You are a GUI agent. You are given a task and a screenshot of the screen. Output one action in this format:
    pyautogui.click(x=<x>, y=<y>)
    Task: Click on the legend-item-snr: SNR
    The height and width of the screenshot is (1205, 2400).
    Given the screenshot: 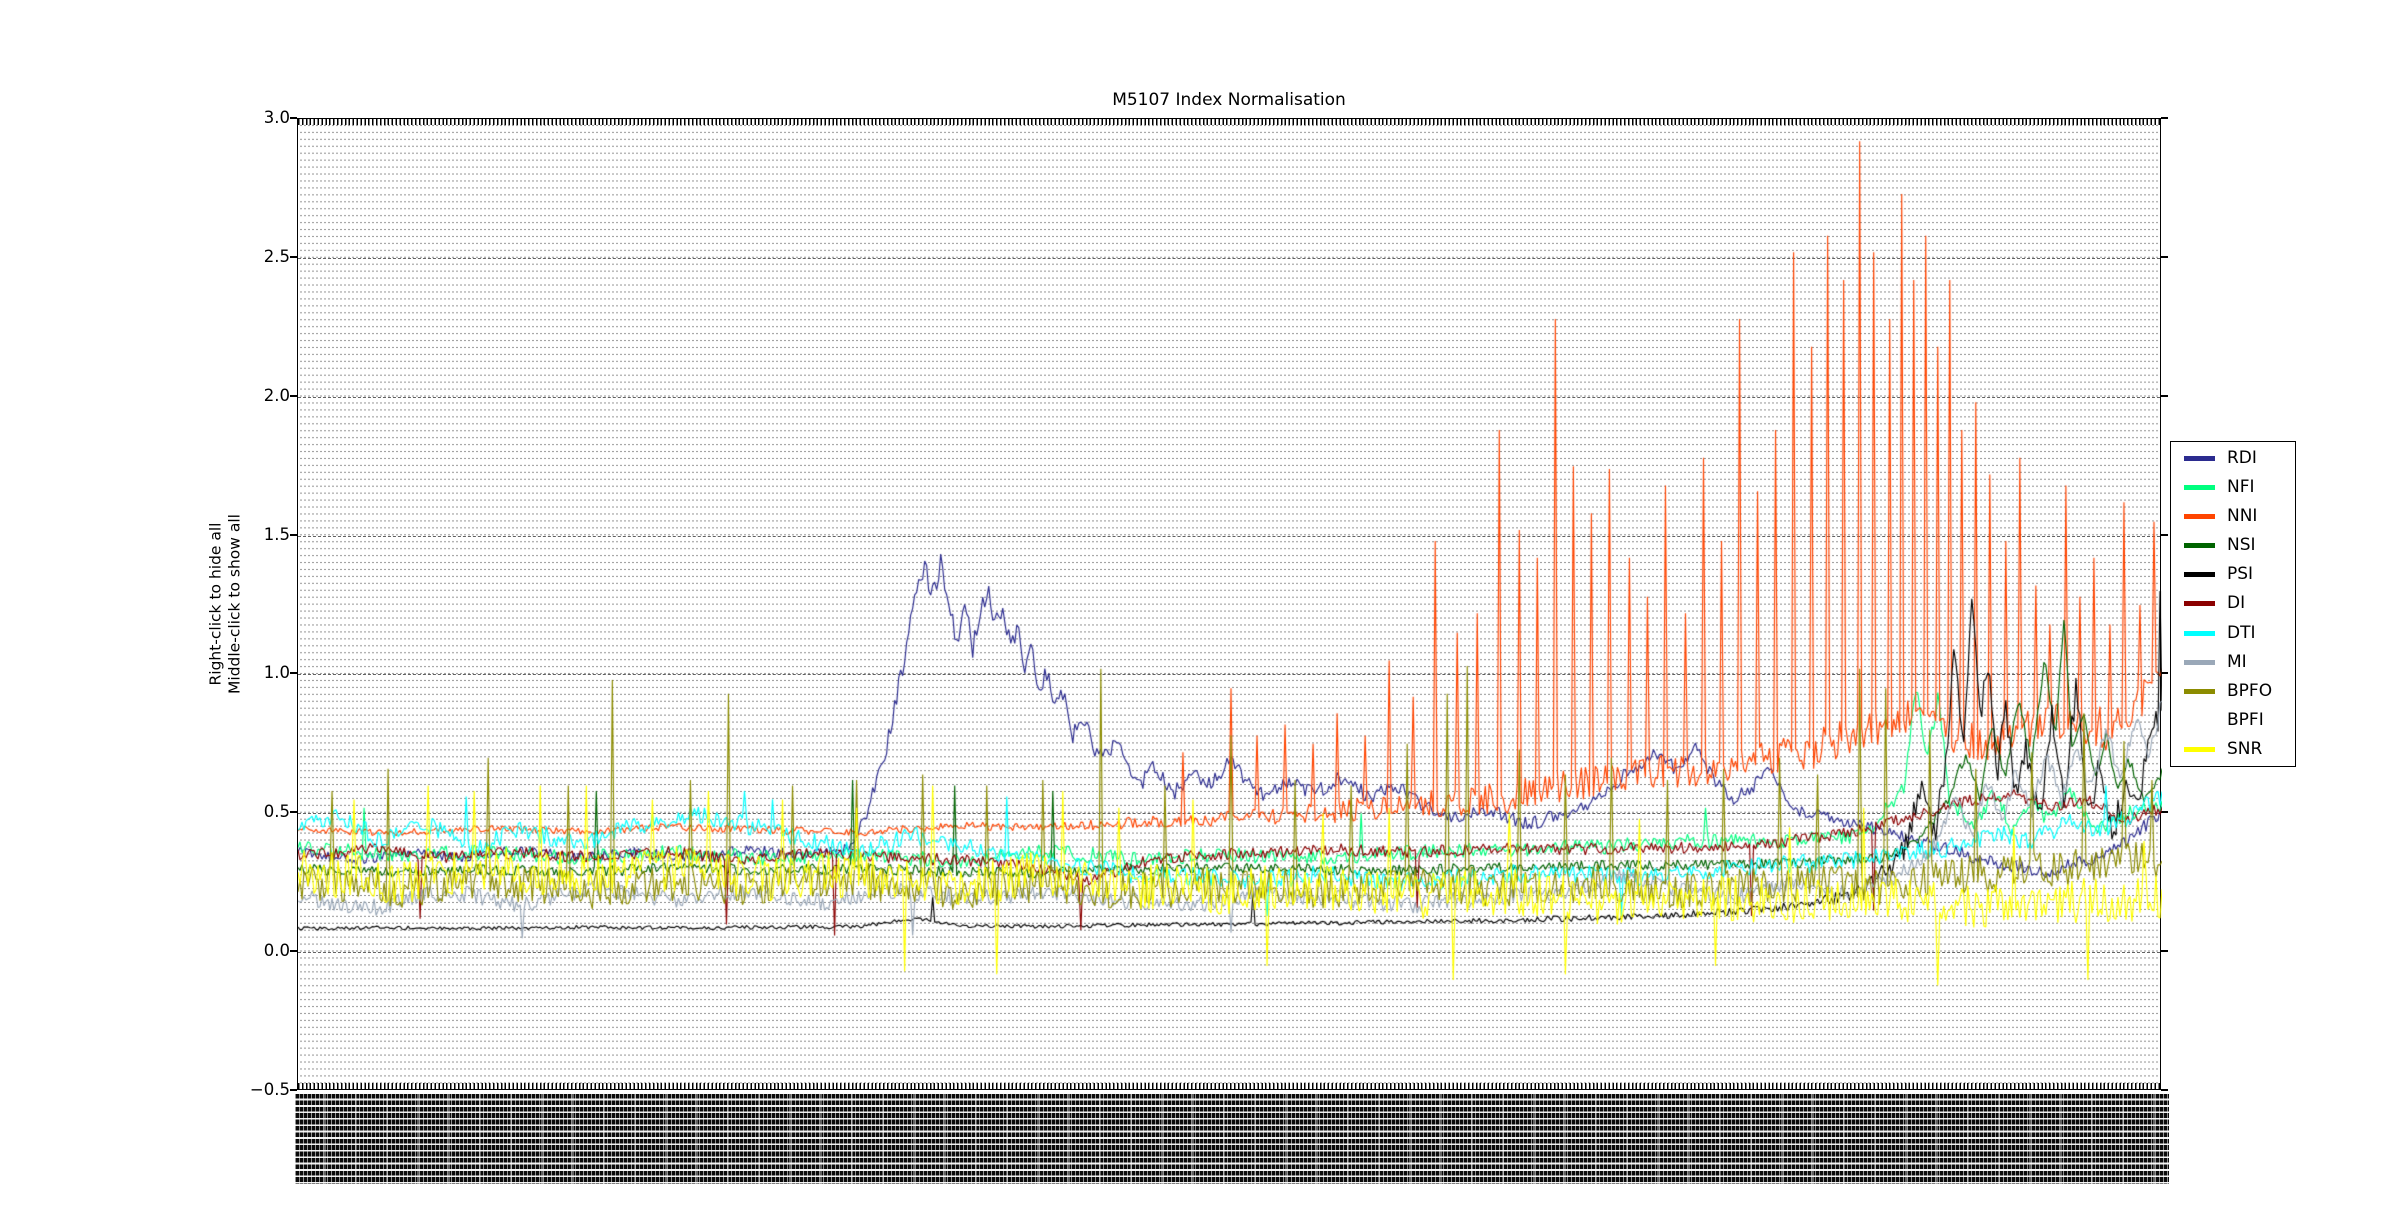 What is the action you would take?
    pyautogui.click(x=2233, y=750)
    